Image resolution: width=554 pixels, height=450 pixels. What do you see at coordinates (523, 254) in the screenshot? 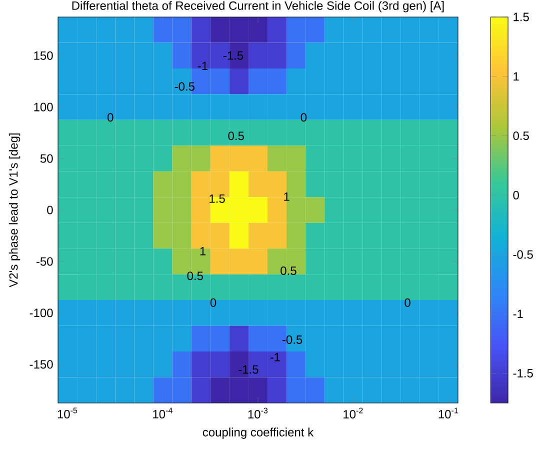
I see `color-bar-label: -0.5` at bounding box center [523, 254].